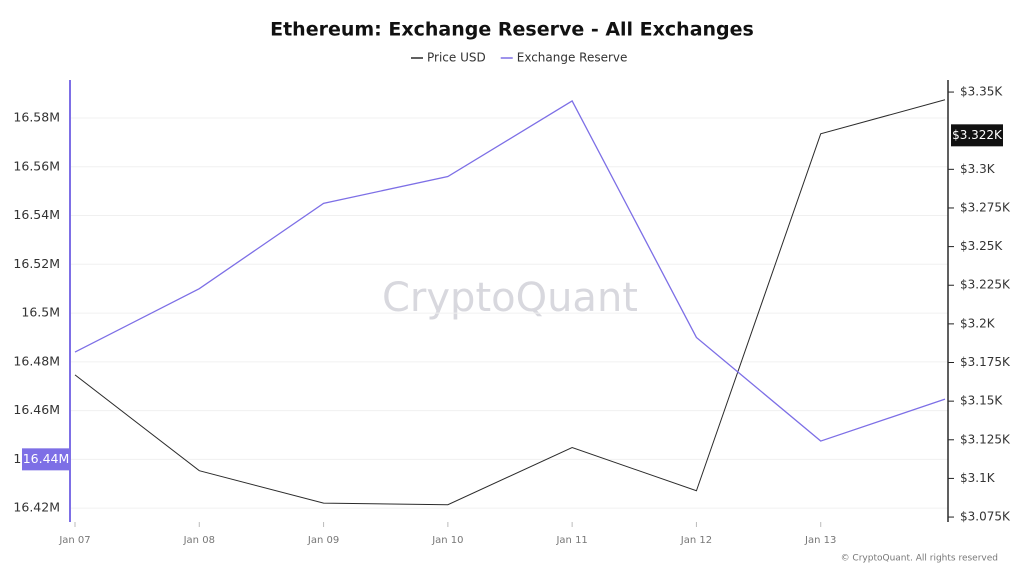 The image size is (1024, 576). What do you see at coordinates (985, 285) in the screenshot?
I see `y2-tick-label: $3.225K` at bounding box center [985, 285].